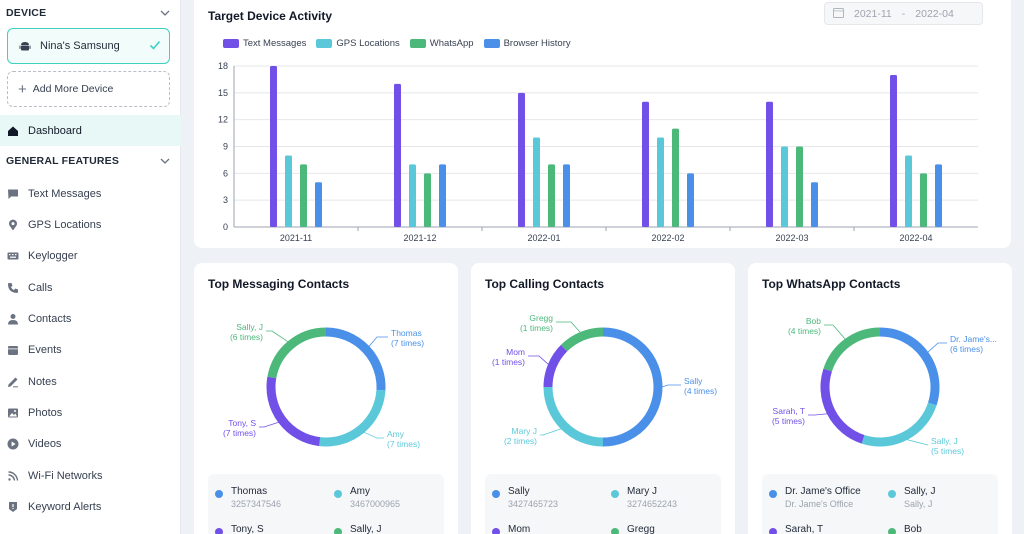 Image resolution: width=1024 pixels, height=534 pixels. I want to click on check-icon, so click(155, 46).